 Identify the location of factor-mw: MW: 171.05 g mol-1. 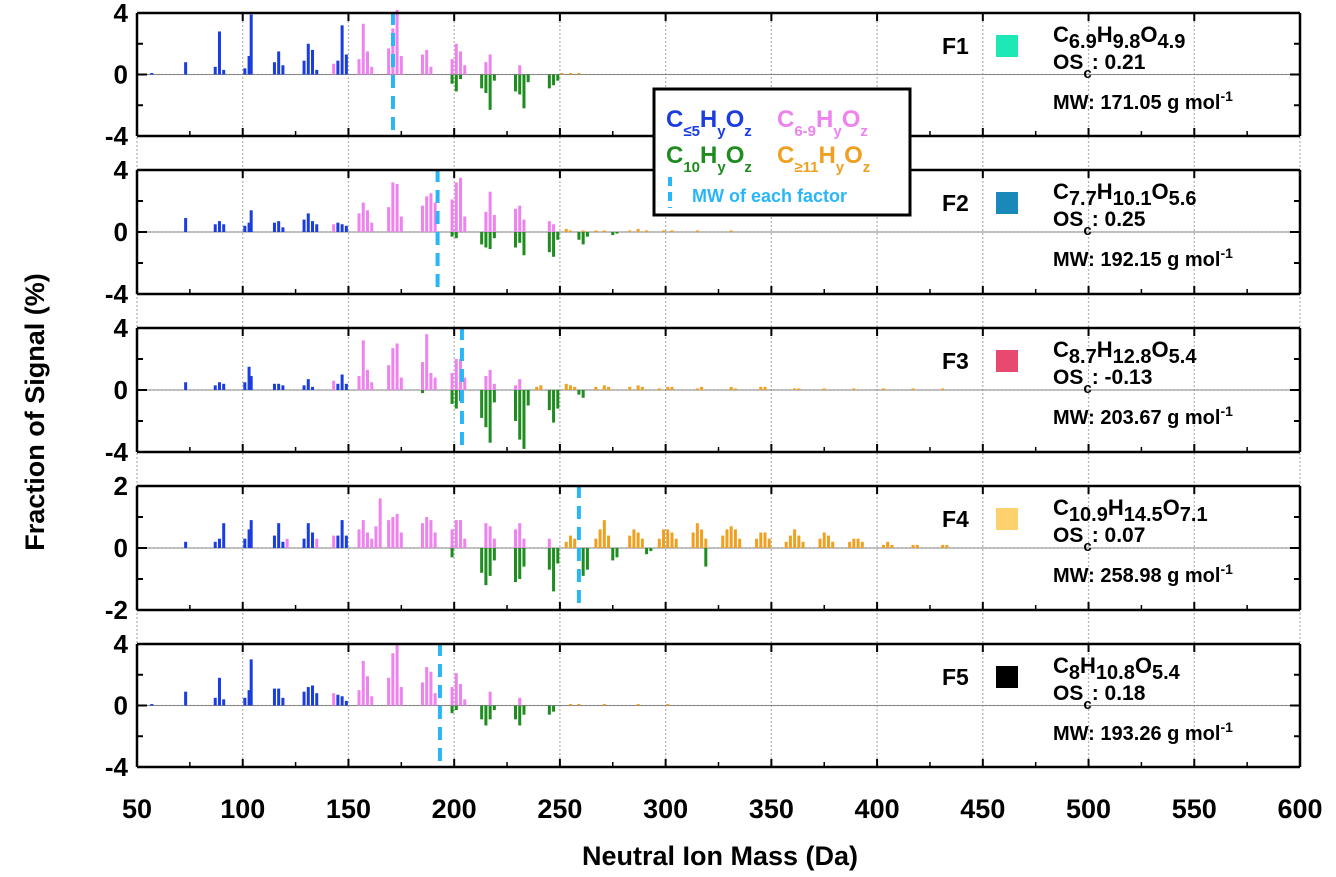
(1143, 101).